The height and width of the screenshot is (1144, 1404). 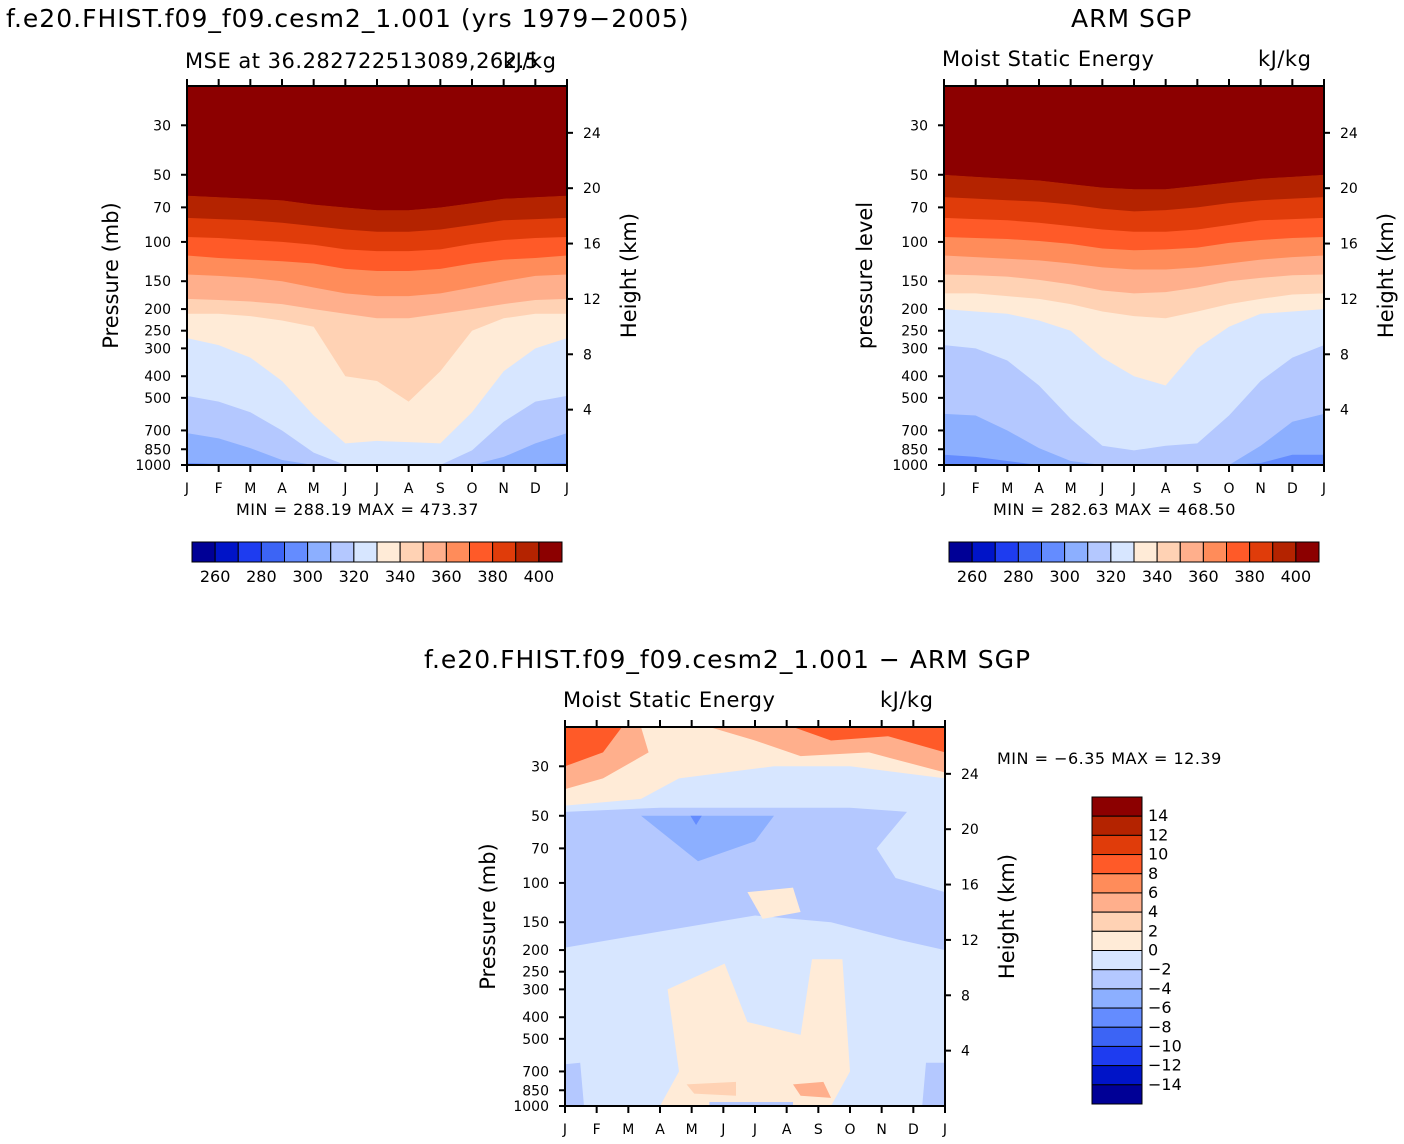 I want to click on model-xtick-label: N, so click(x=503, y=489).